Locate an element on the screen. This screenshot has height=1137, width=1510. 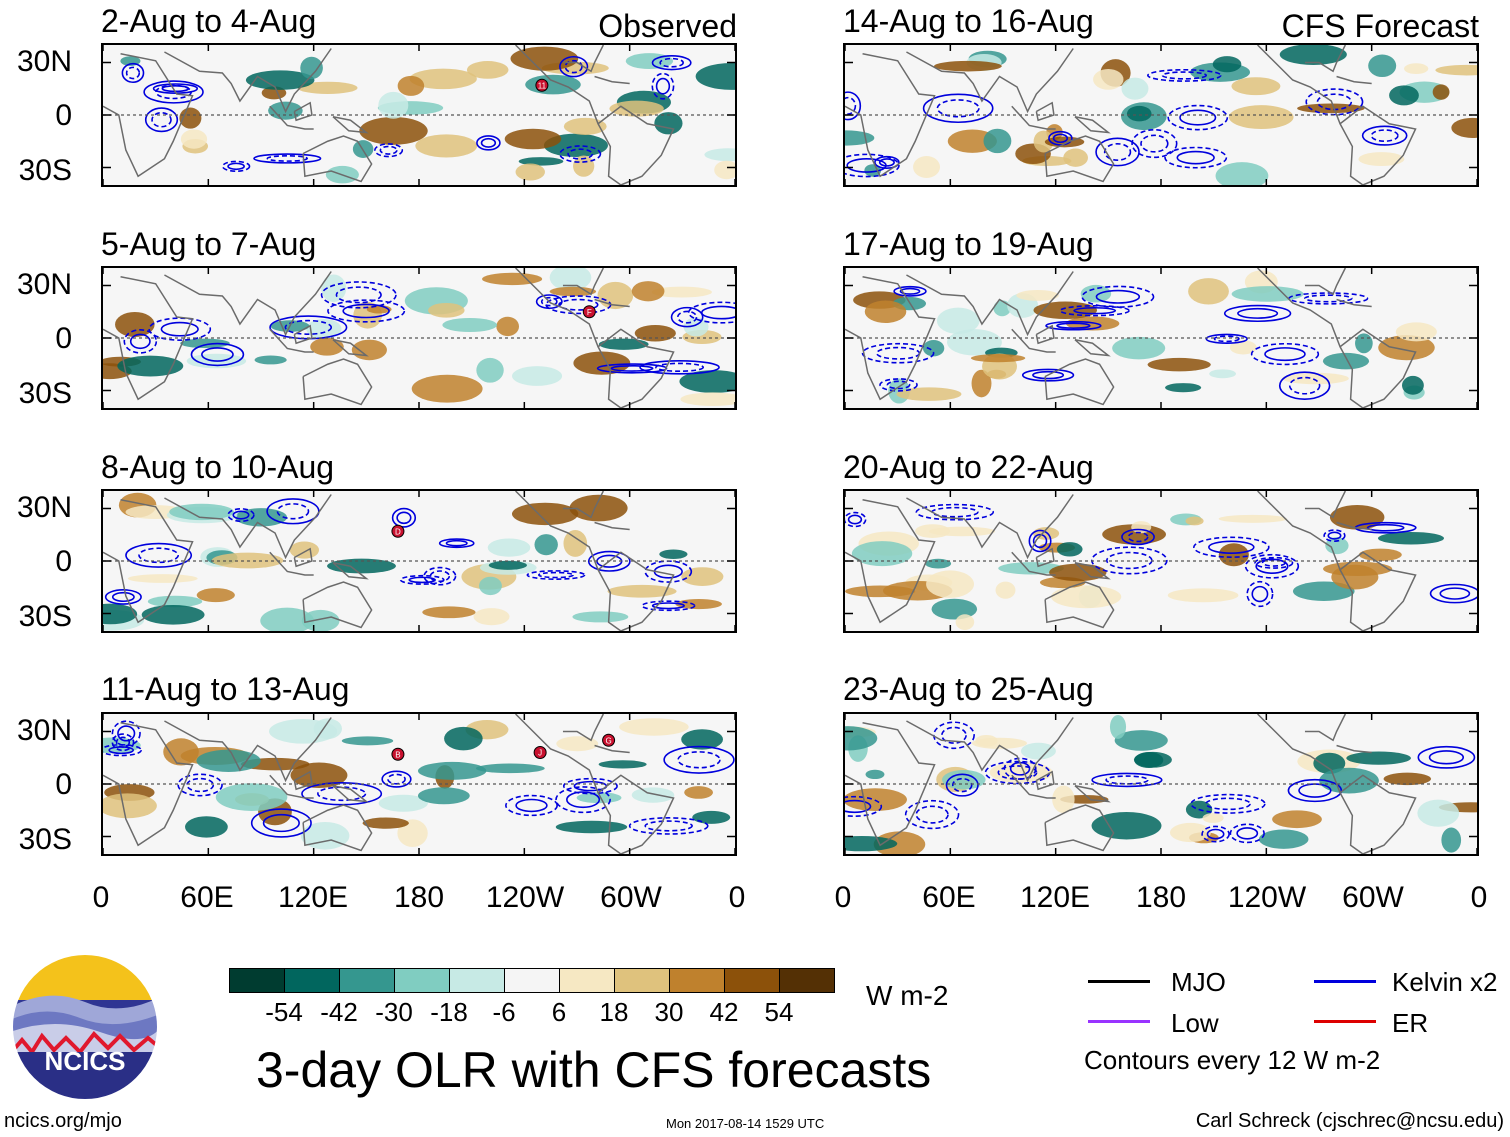
colorbar-swatch is located at coordinates (312, 980).